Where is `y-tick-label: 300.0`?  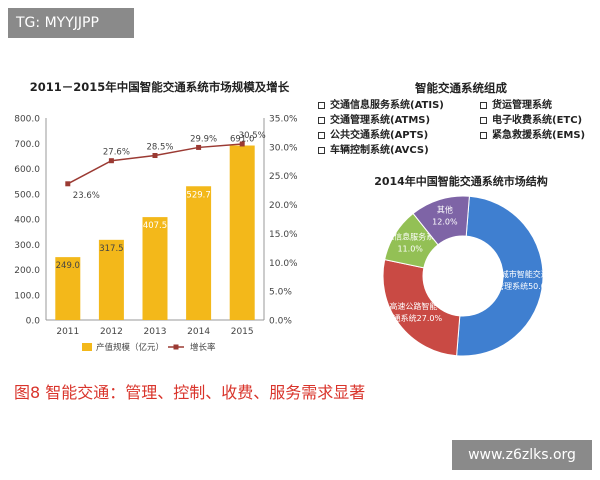 y-tick-label: 300.0 is located at coordinates (27, 246).